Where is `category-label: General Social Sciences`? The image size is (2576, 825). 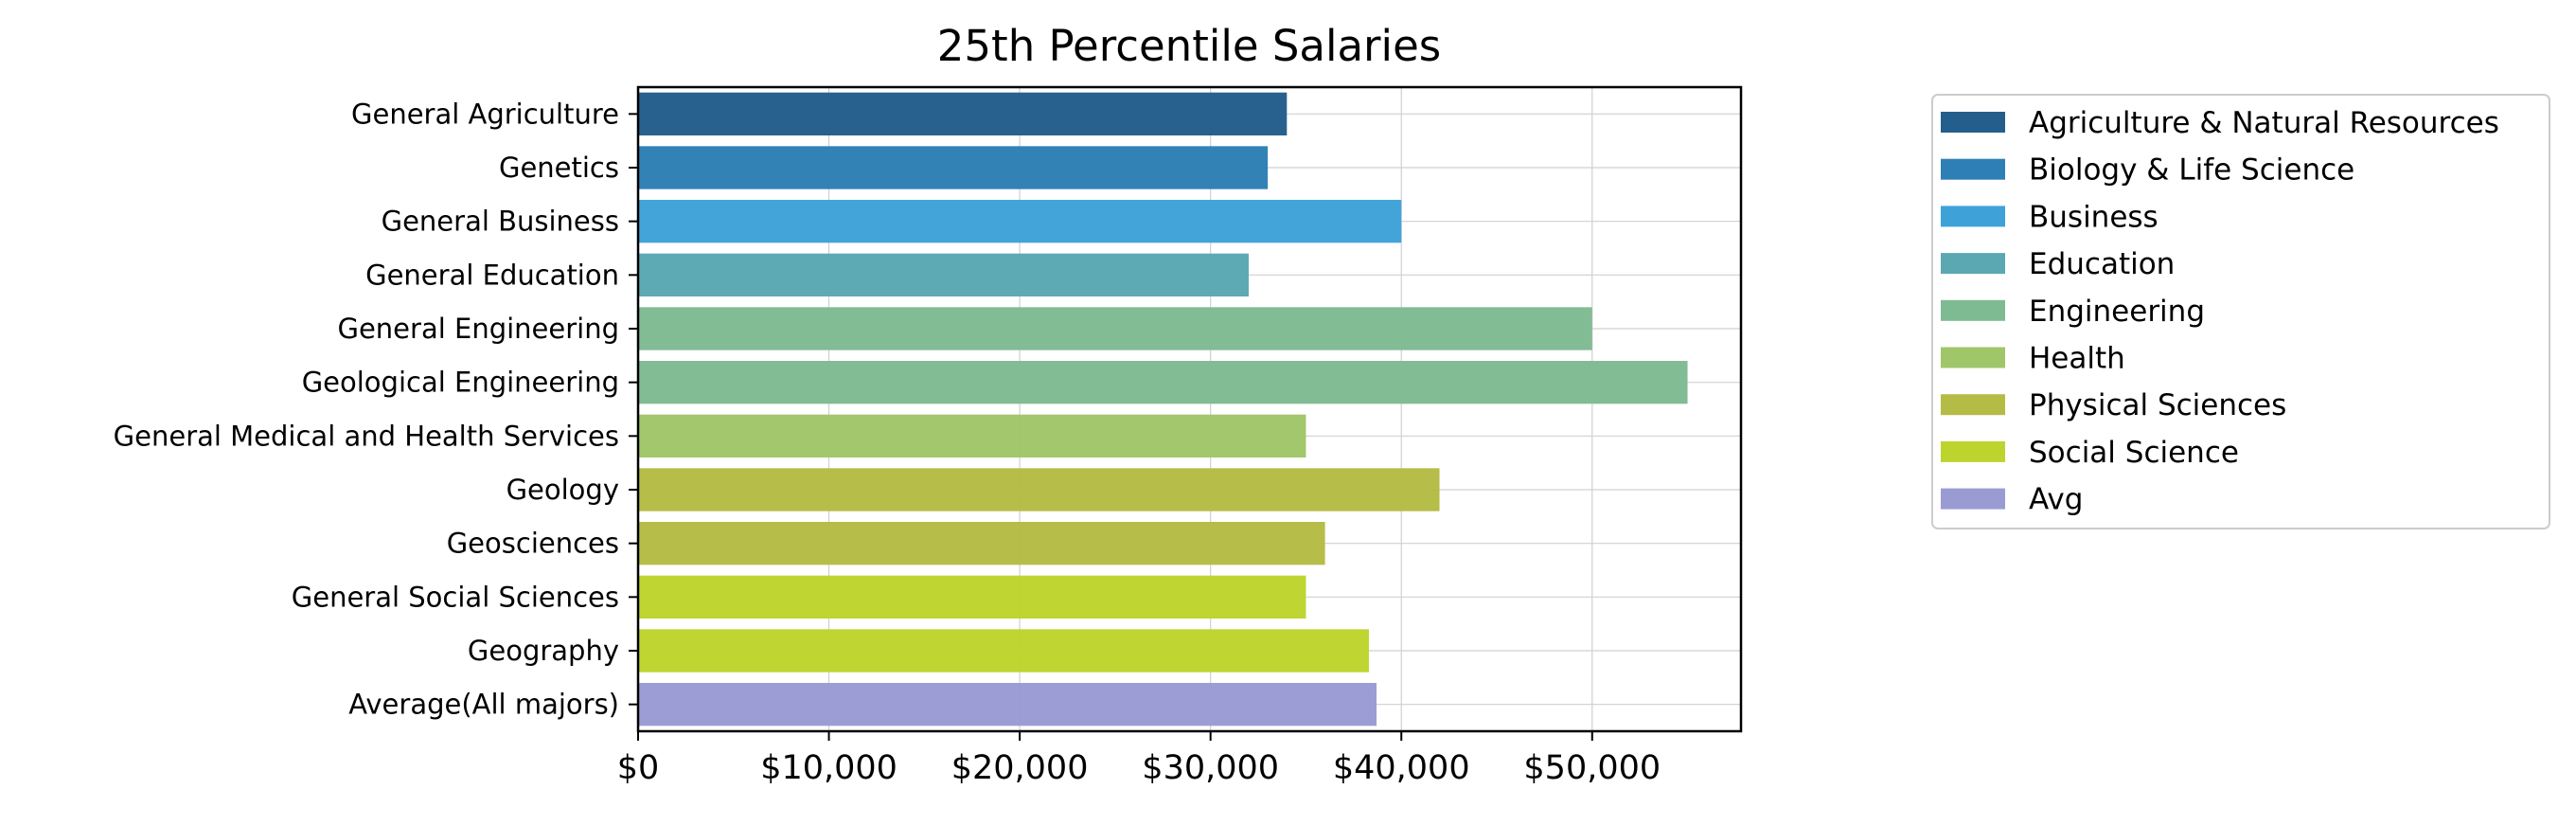
category-label: General Social Sciences is located at coordinates (456, 597).